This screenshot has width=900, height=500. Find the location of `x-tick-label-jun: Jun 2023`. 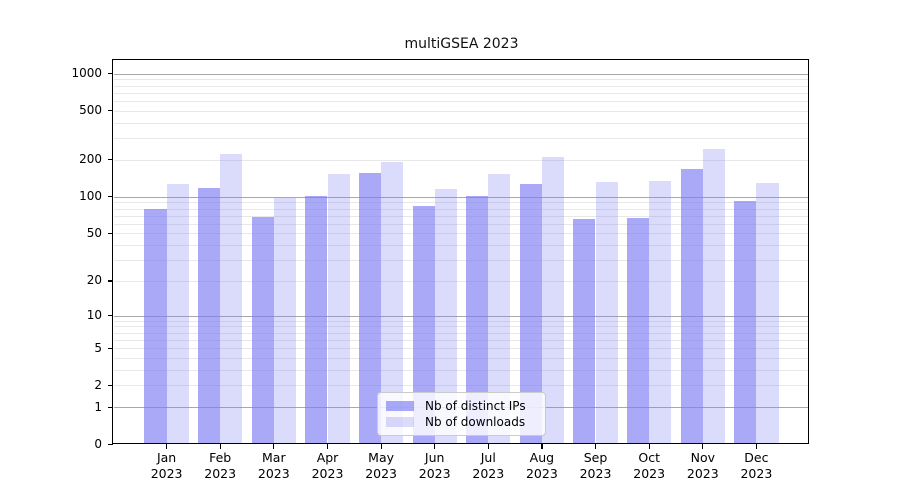

x-tick-label-jun: Jun 2023 is located at coordinates (435, 466).